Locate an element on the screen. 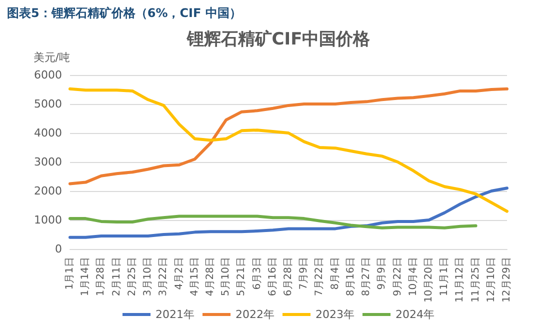 The image size is (557, 331). x-tick-label: 12月10日 is located at coordinates (491, 279).